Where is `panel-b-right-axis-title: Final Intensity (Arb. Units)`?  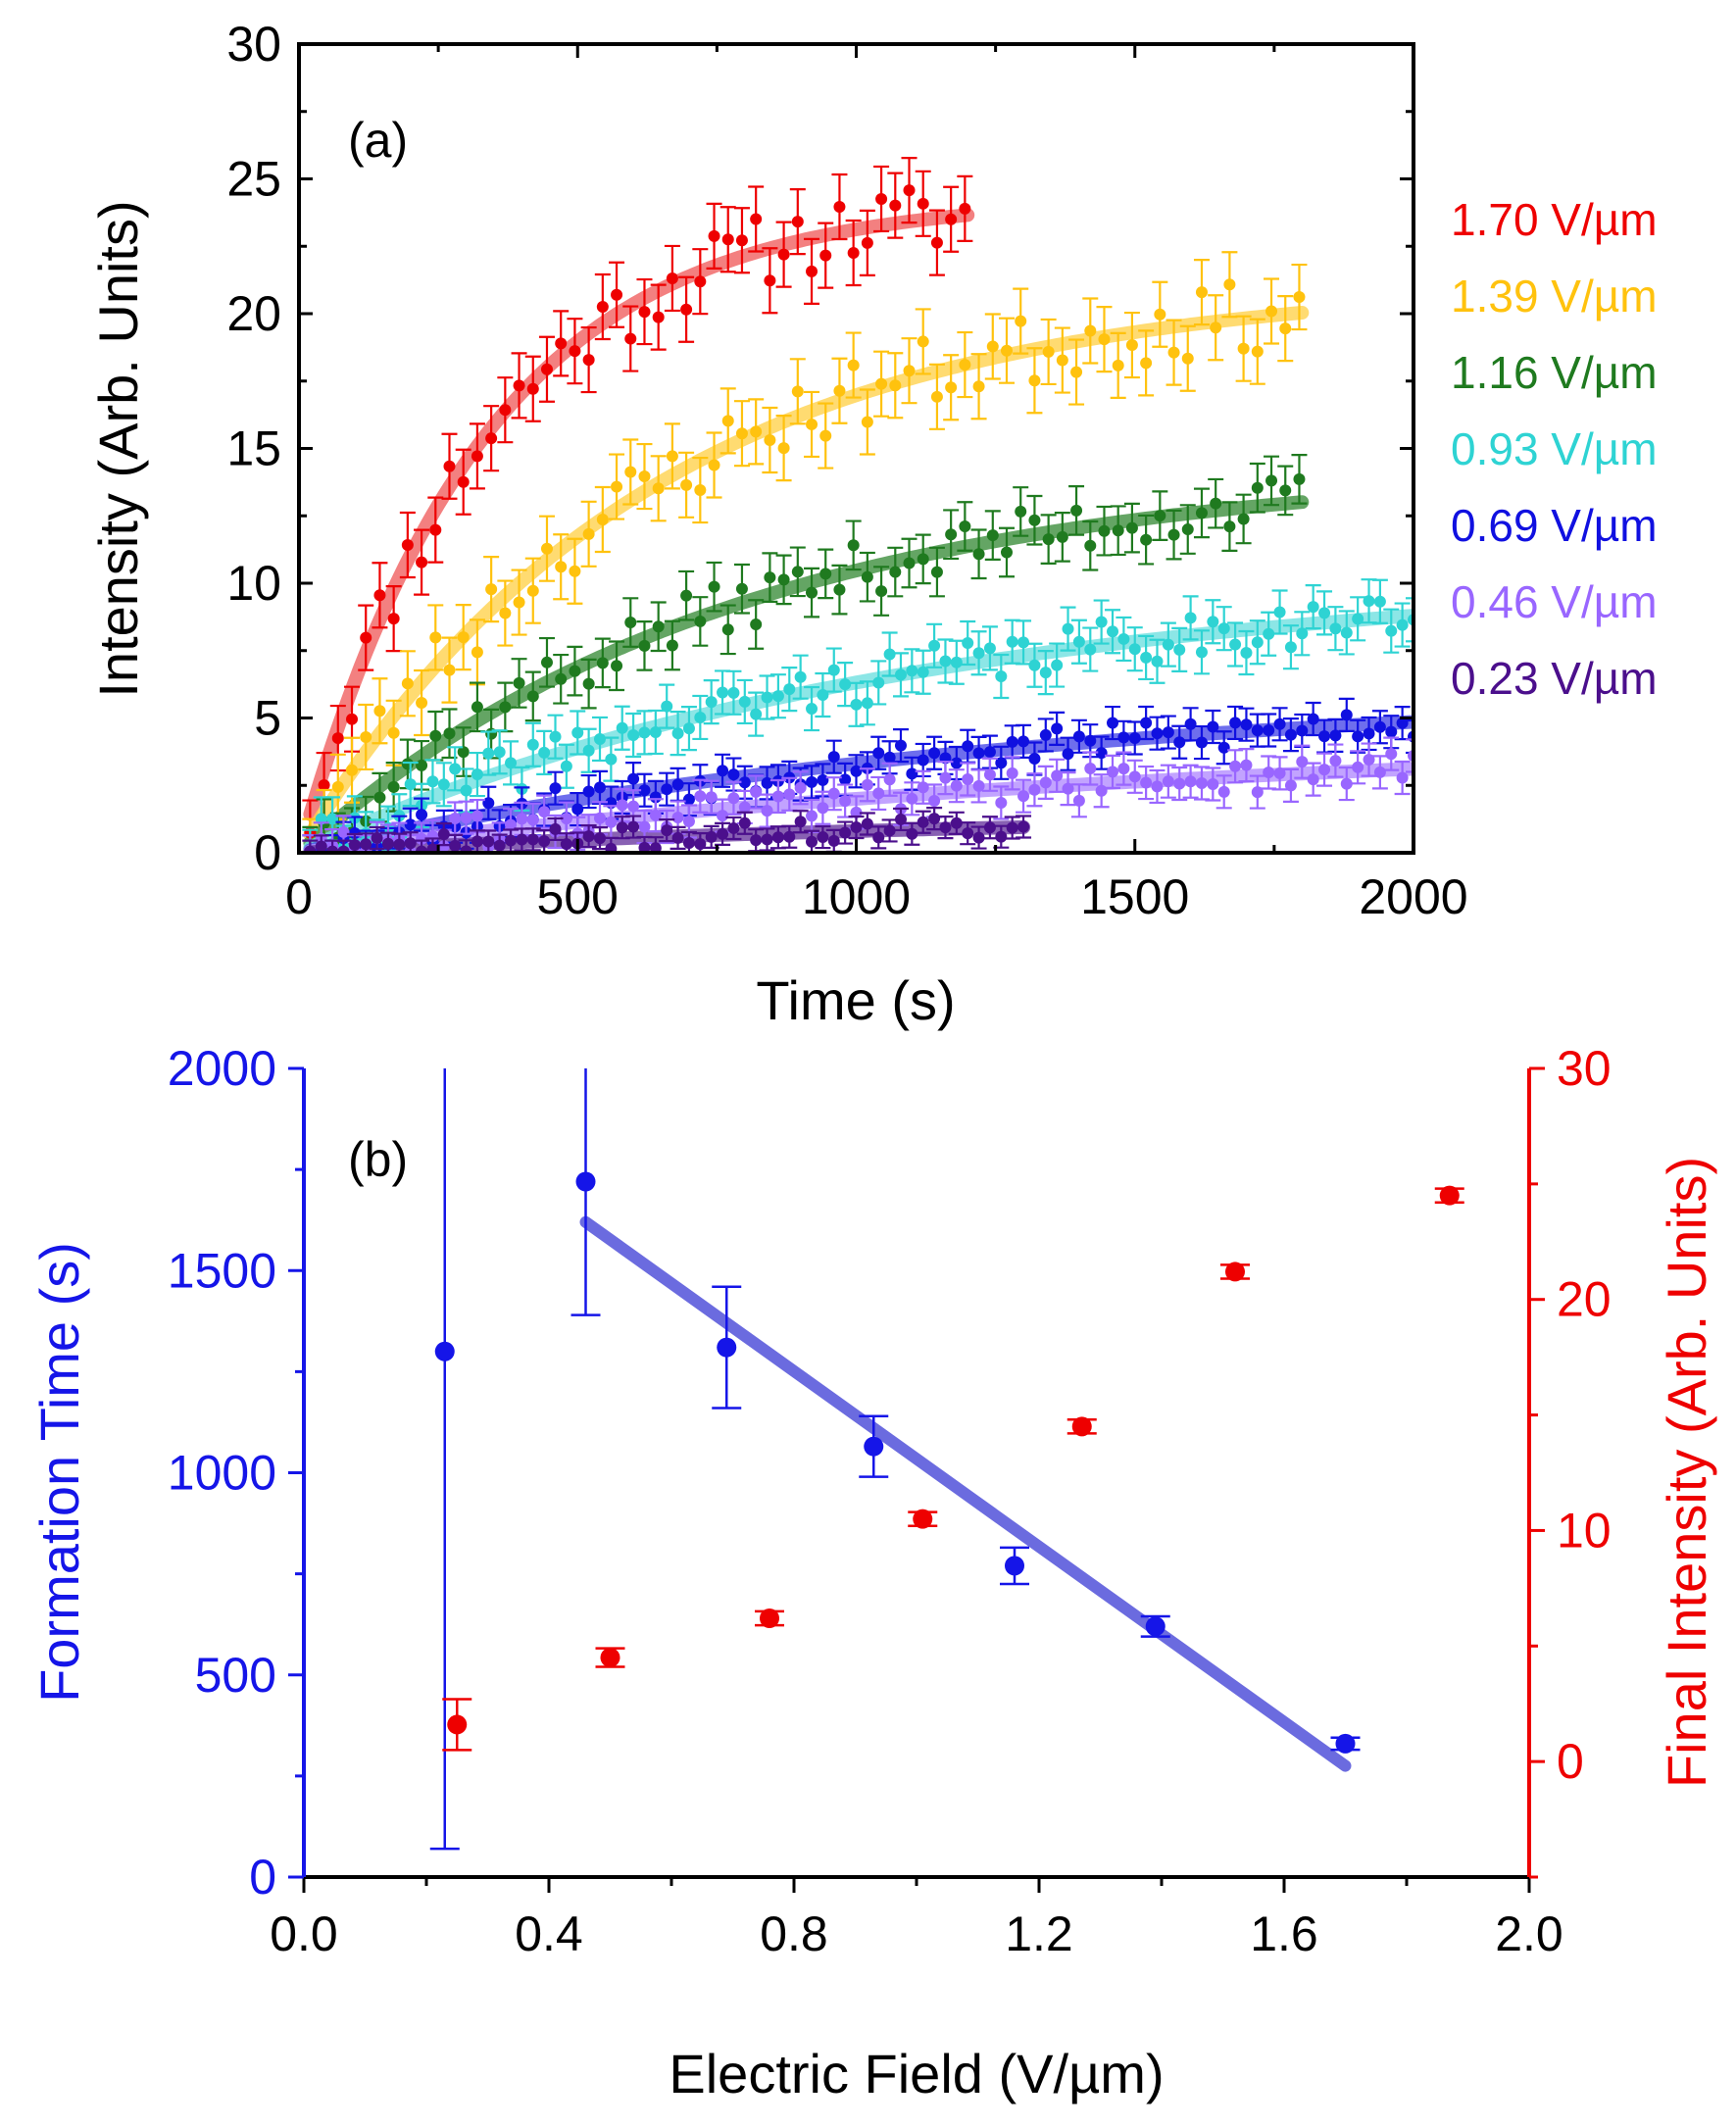
panel-b-right-axis-title: Final Intensity (Arb. Units) is located at coordinates (1687, 1472).